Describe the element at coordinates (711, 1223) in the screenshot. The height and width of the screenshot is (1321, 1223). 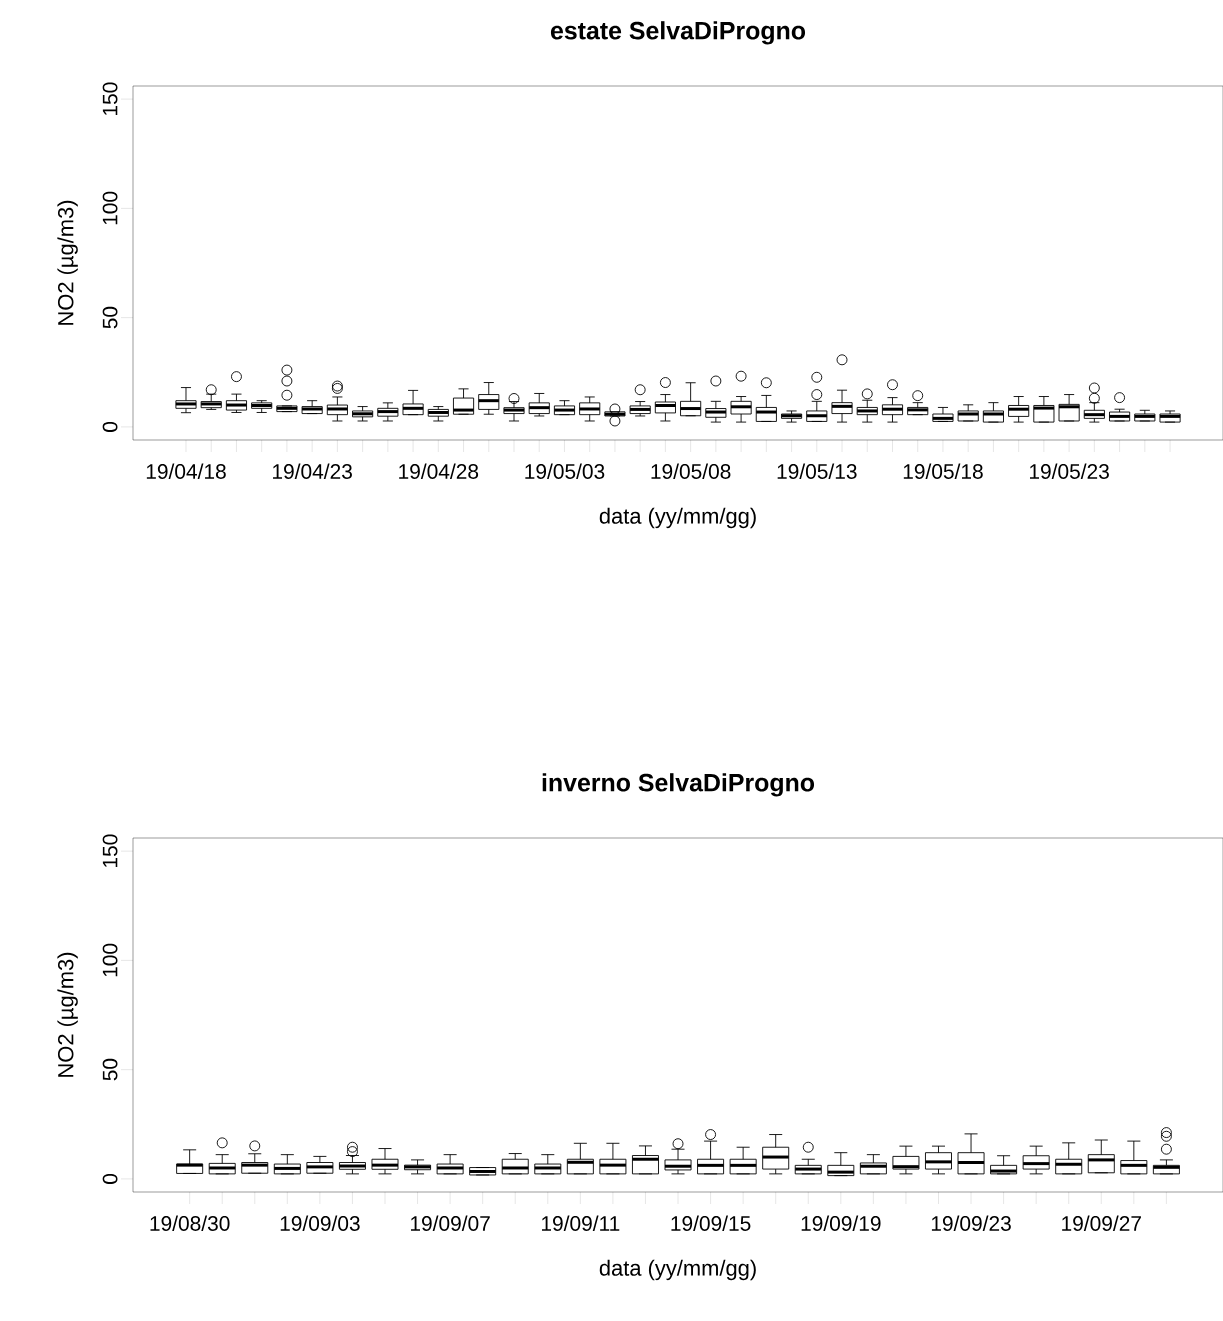
I see `x-tick-label: 19/09/15` at that location.